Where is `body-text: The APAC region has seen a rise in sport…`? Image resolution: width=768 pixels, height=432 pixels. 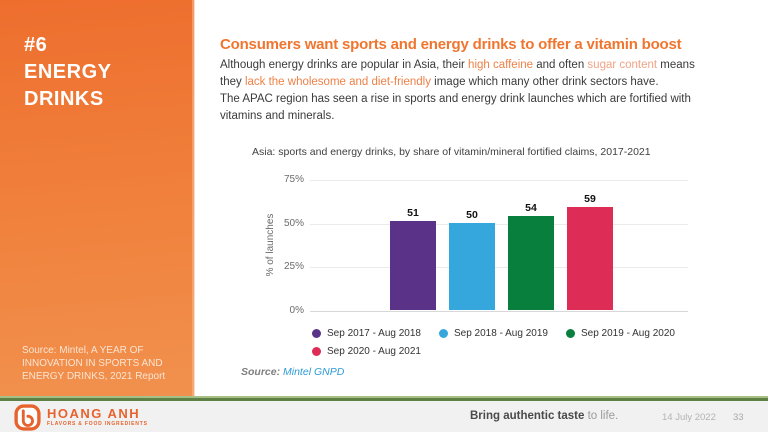
body-text: The APAC region has seen a rise in sport… is located at coordinates (455, 99).